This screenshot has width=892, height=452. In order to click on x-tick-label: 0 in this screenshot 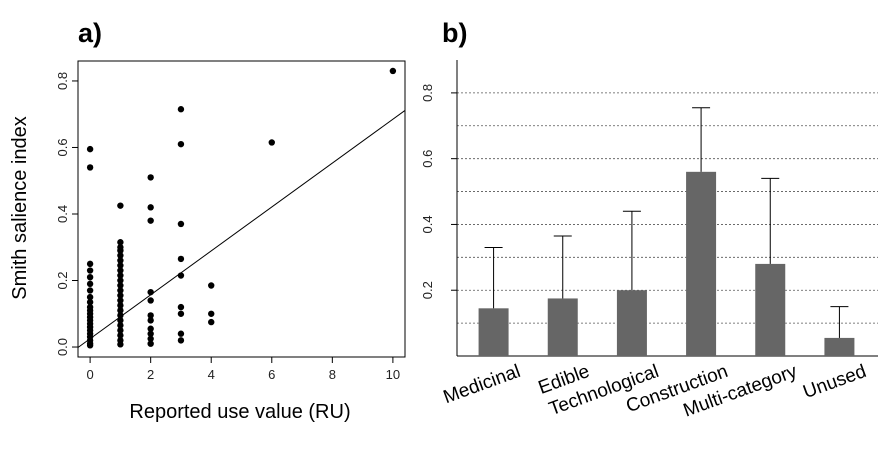, I will do `click(89, 374)`.